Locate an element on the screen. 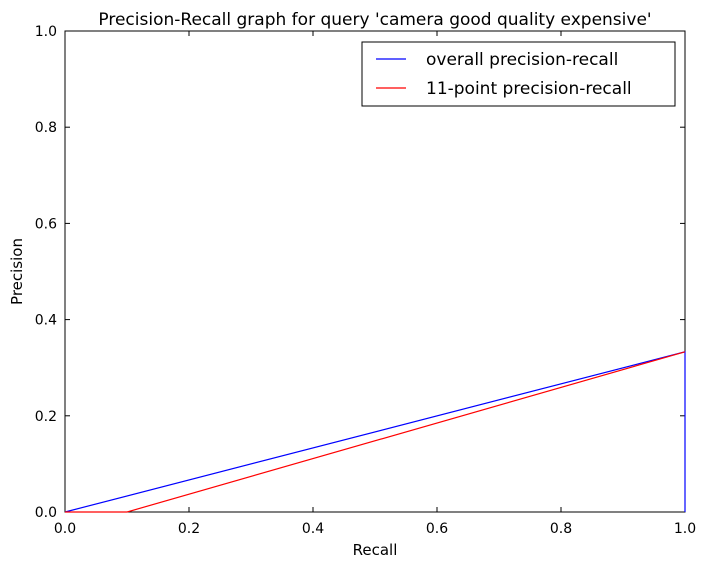  legend-box is located at coordinates (518, 74).